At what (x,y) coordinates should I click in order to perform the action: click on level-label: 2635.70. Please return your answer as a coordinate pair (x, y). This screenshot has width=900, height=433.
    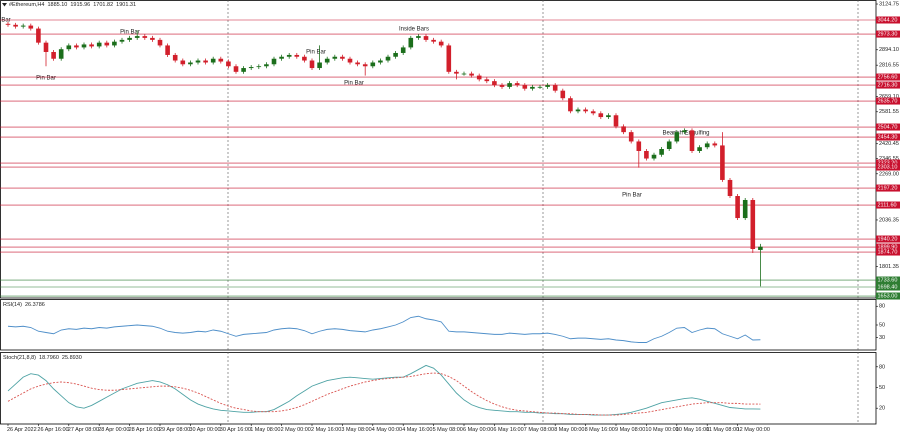
    Looking at the image, I should click on (888, 101).